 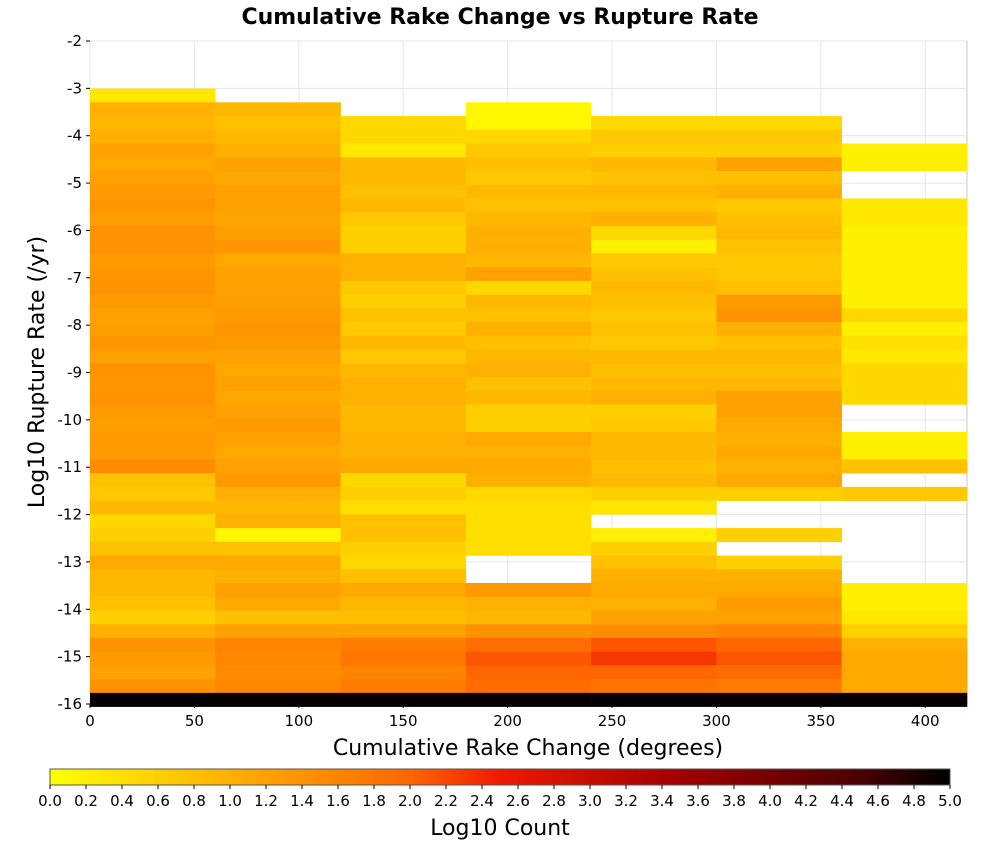 I want to click on colorbar-tick-label: 1.8, so click(x=374, y=801).